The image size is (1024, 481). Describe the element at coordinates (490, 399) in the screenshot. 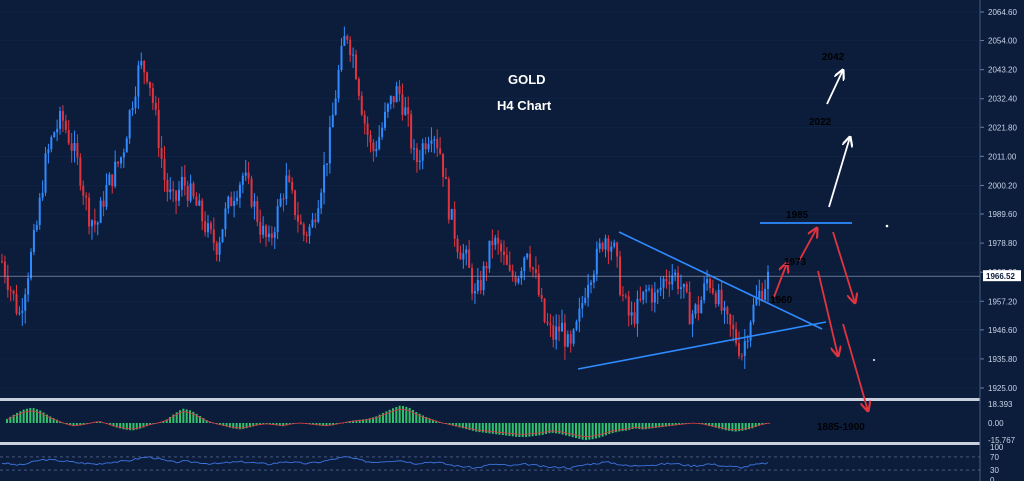

I see `panel-separator-main` at that location.